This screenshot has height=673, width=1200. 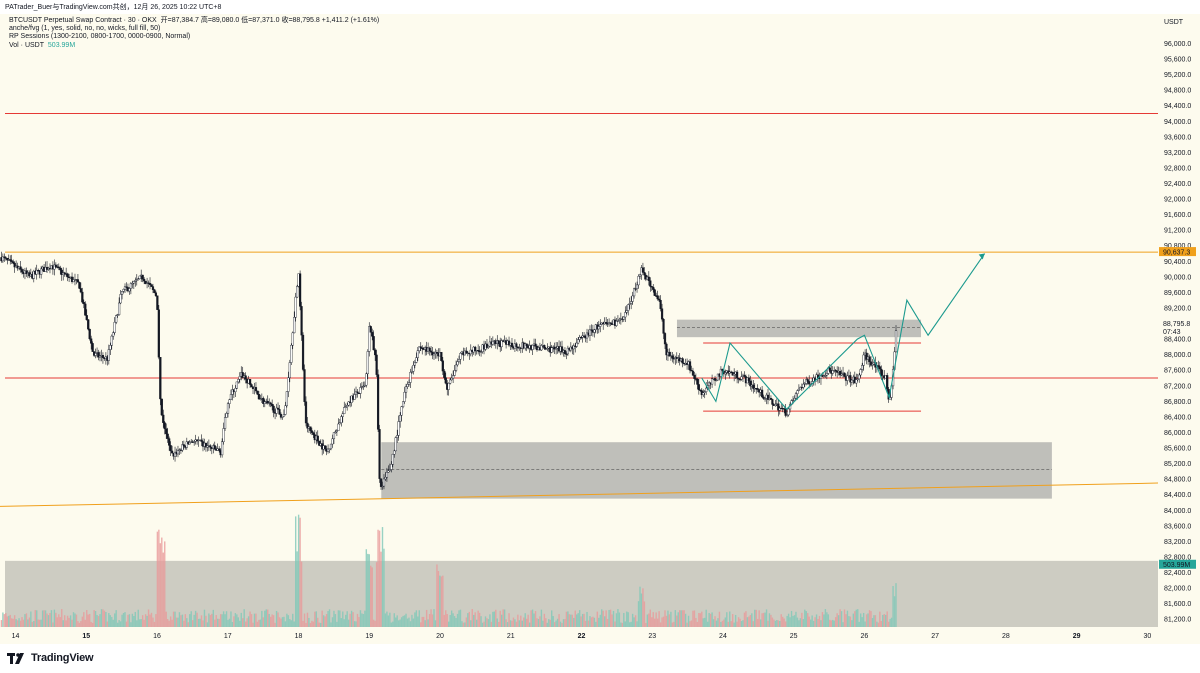 What do you see at coordinates (716, 409) in the screenshot?
I see `price-zones` at bounding box center [716, 409].